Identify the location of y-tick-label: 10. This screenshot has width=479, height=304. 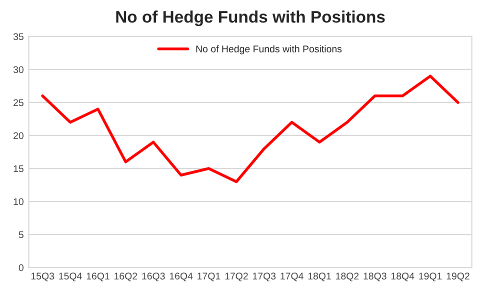
(19, 202).